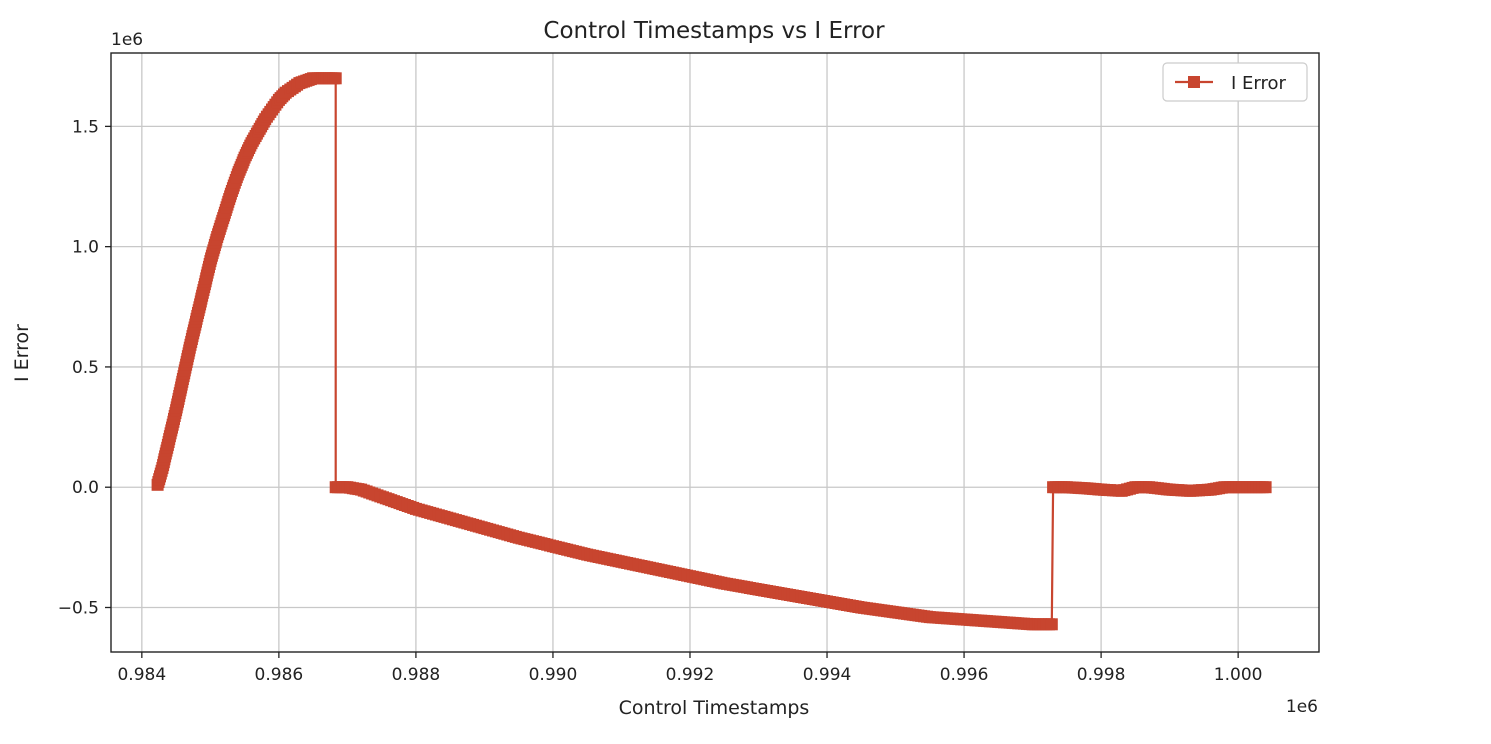 The height and width of the screenshot is (744, 1491). Describe the element at coordinates (85, 127) in the screenshot. I see `y-tick-label: 1.5` at that location.